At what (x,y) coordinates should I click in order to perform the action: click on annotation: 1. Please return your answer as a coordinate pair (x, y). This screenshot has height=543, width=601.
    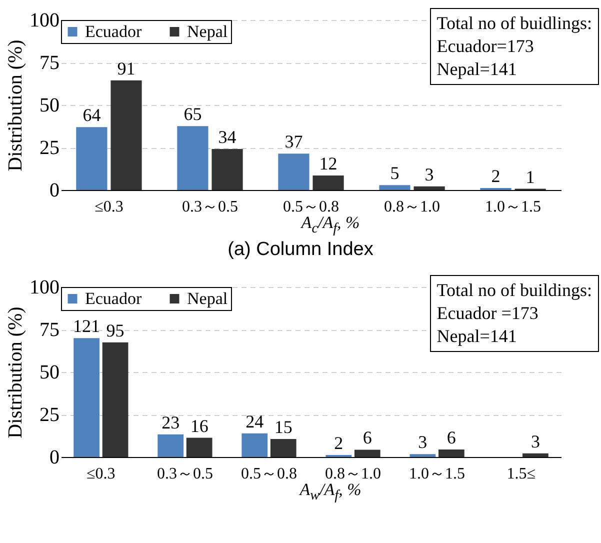
    Looking at the image, I should click on (530, 176).